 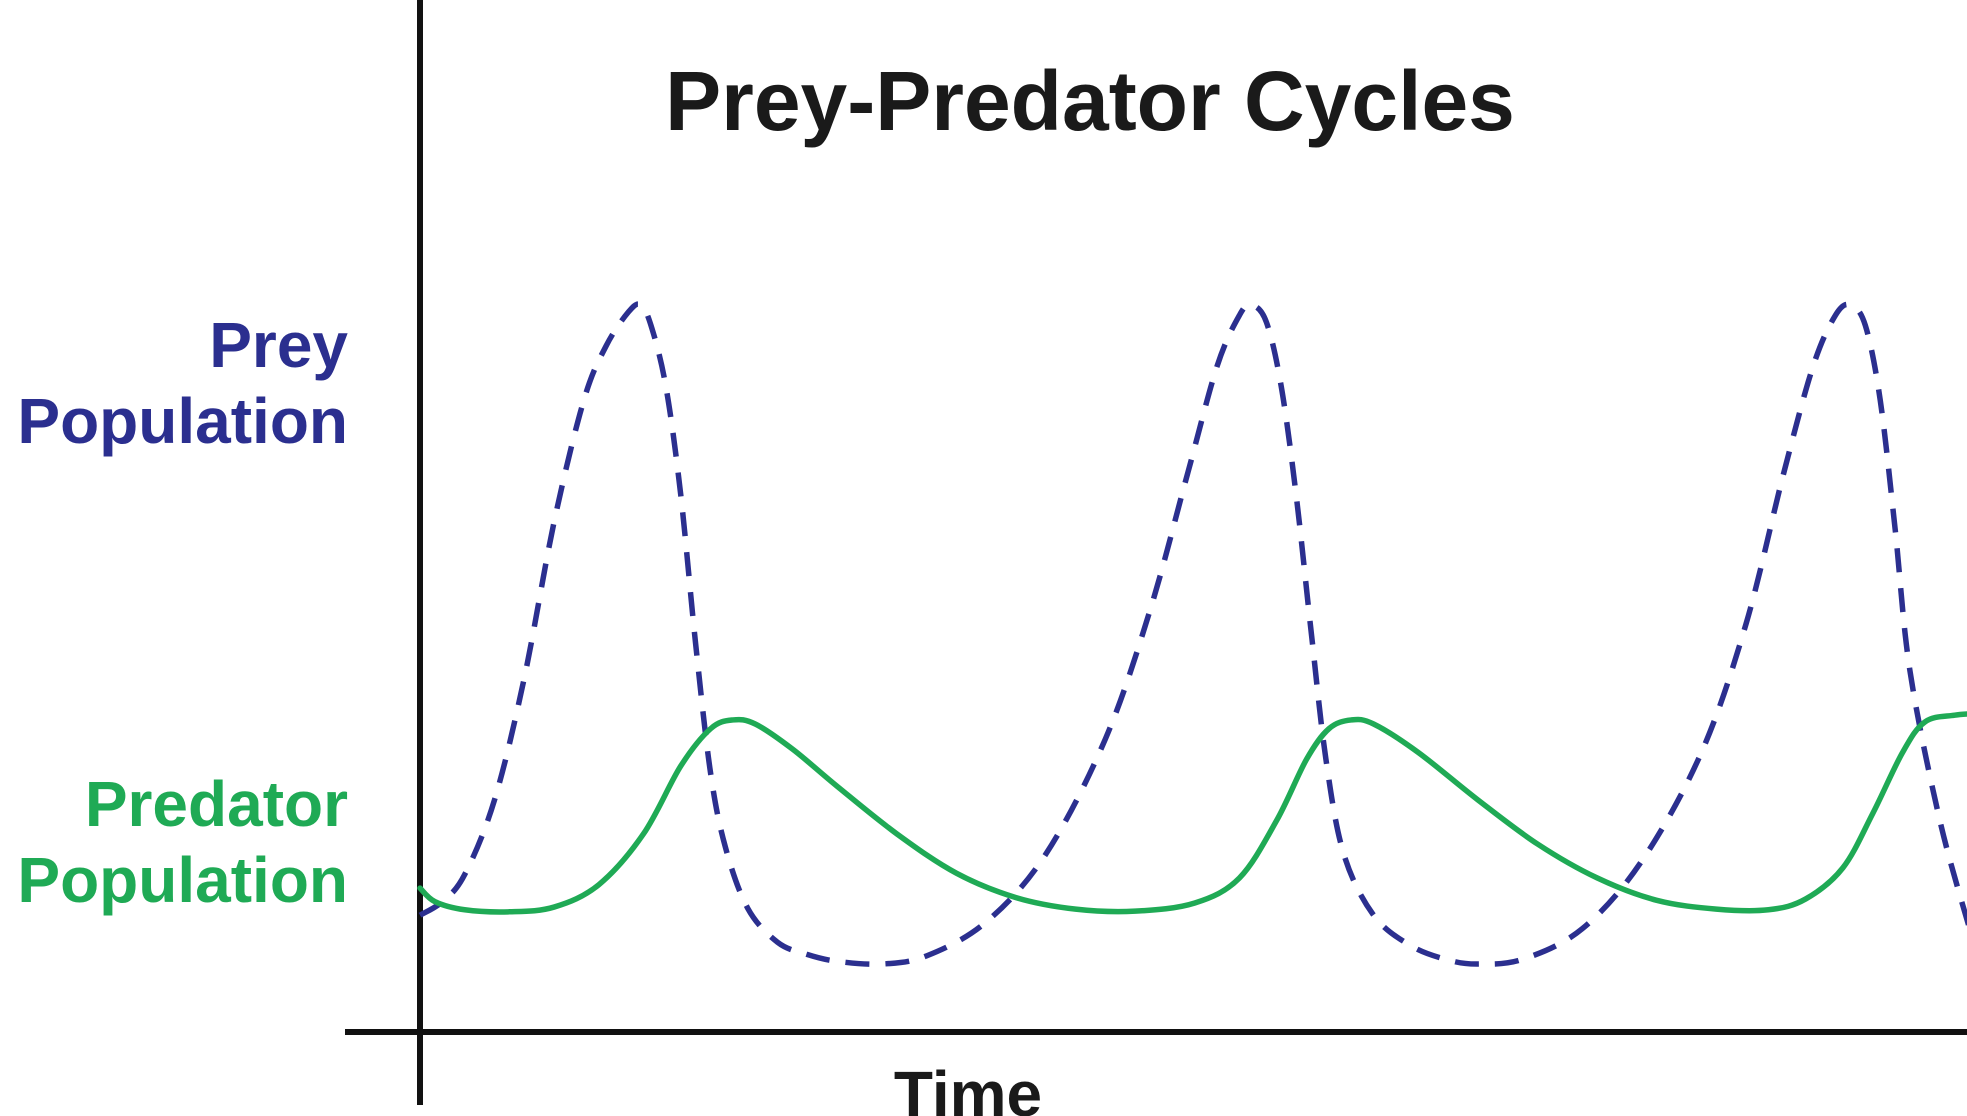 I want to click on predator-label-line-2: Population, so click(x=182, y=880).